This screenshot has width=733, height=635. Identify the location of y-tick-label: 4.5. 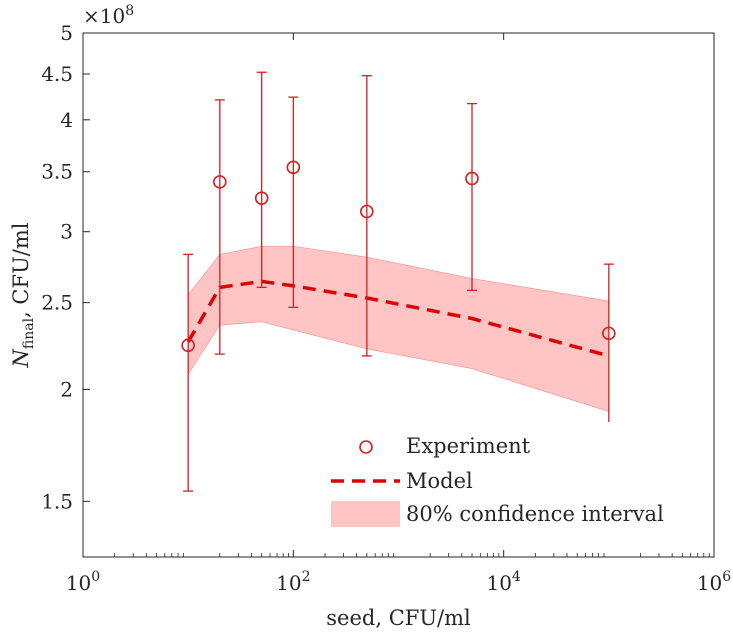
(57, 74).